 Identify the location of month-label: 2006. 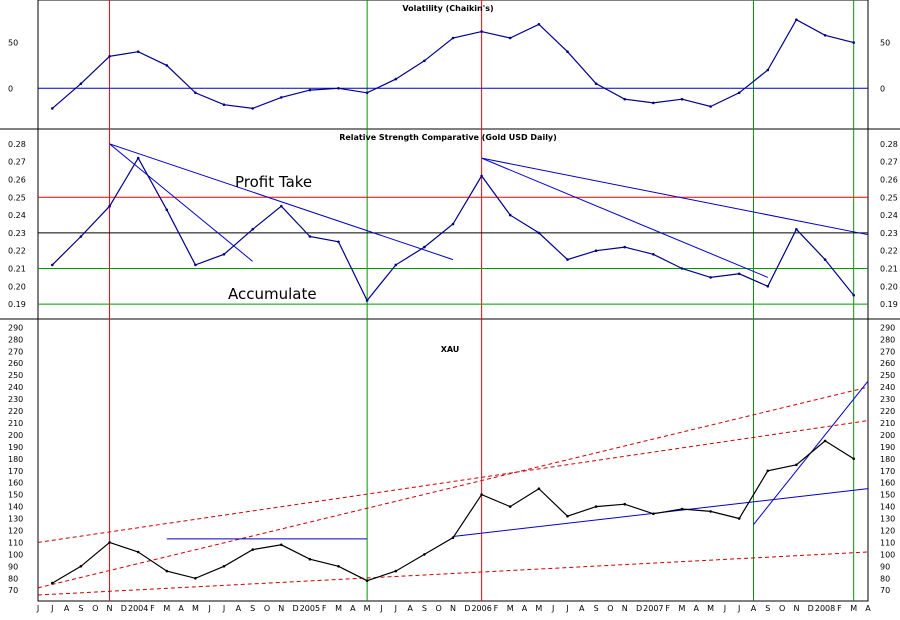
(481, 608).